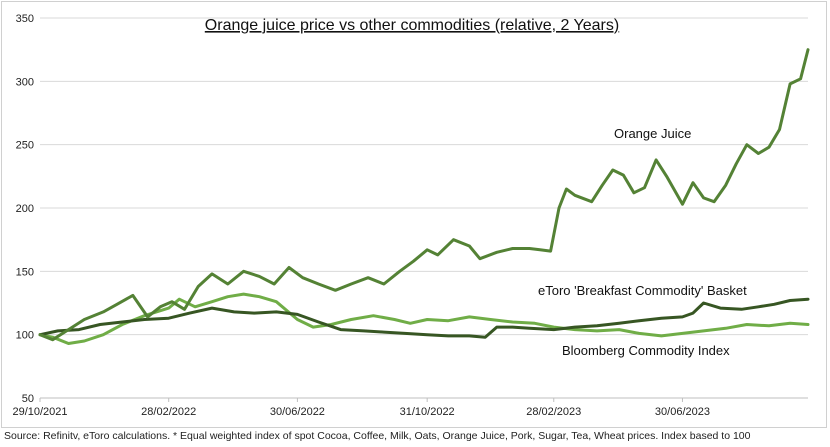  I want to click on x-tick-label: 28/02/2023, so click(553, 412).